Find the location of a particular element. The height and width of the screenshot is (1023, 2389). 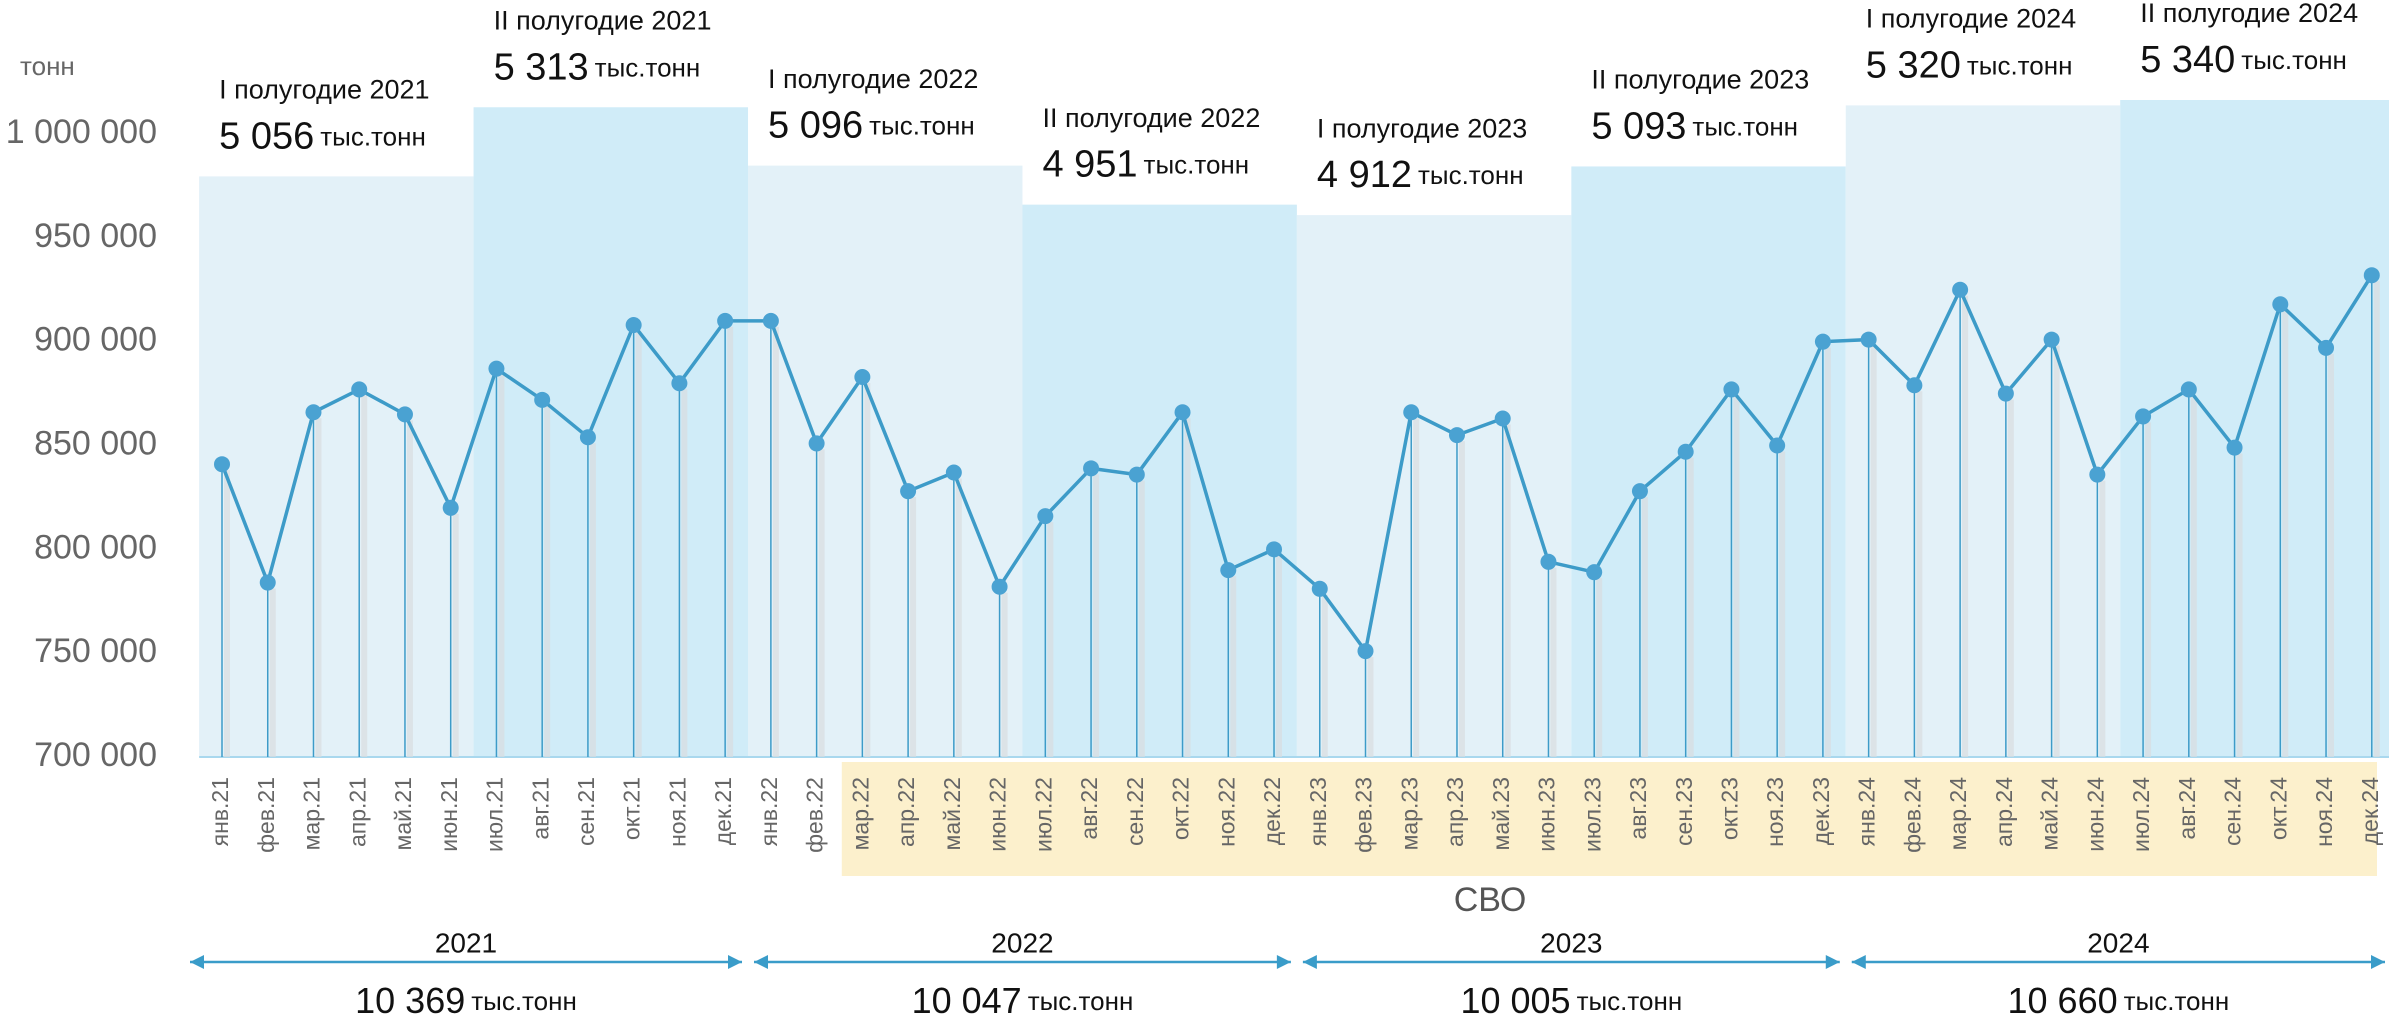

y-axis-label: тонн is located at coordinates (47, 66).